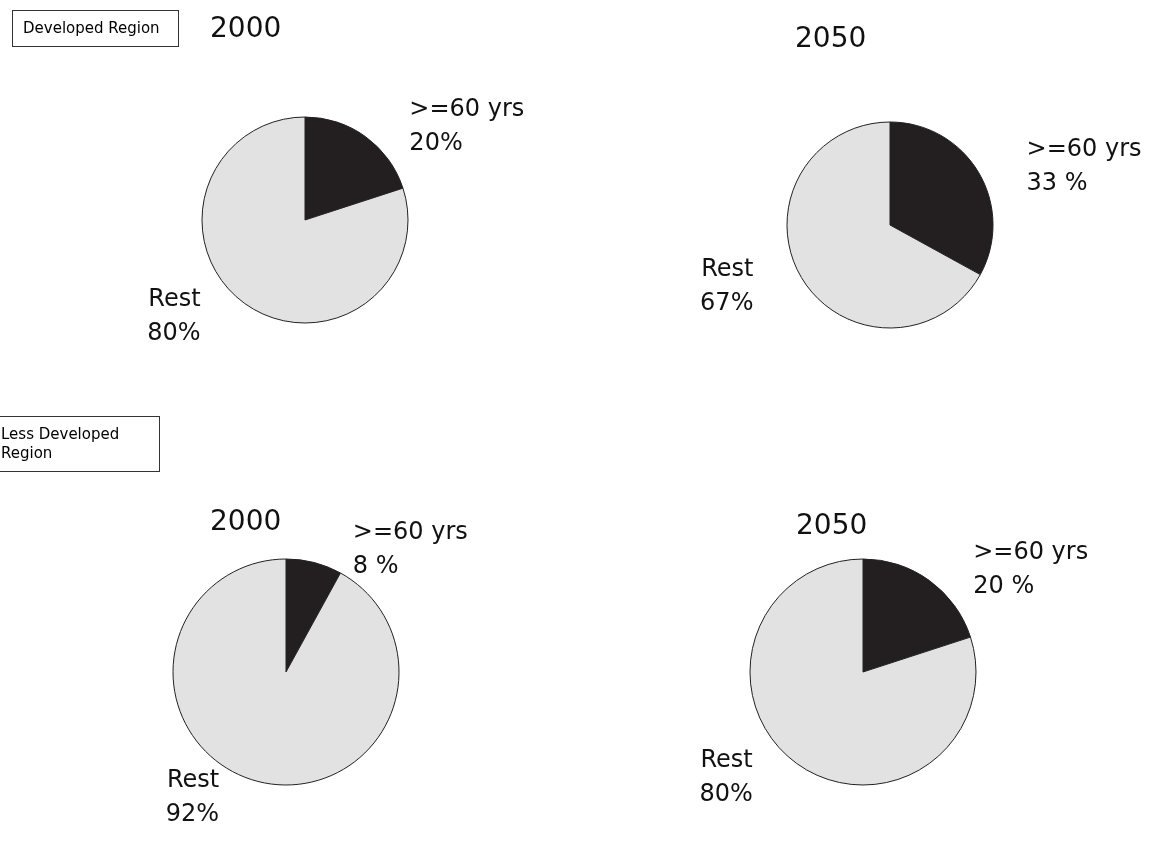 The height and width of the screenshot is (867, 1157). What do you see at coordinates (80, 444) in the screenshot?
I see `text: Less Developed Region` at bounding box center [80, 444].